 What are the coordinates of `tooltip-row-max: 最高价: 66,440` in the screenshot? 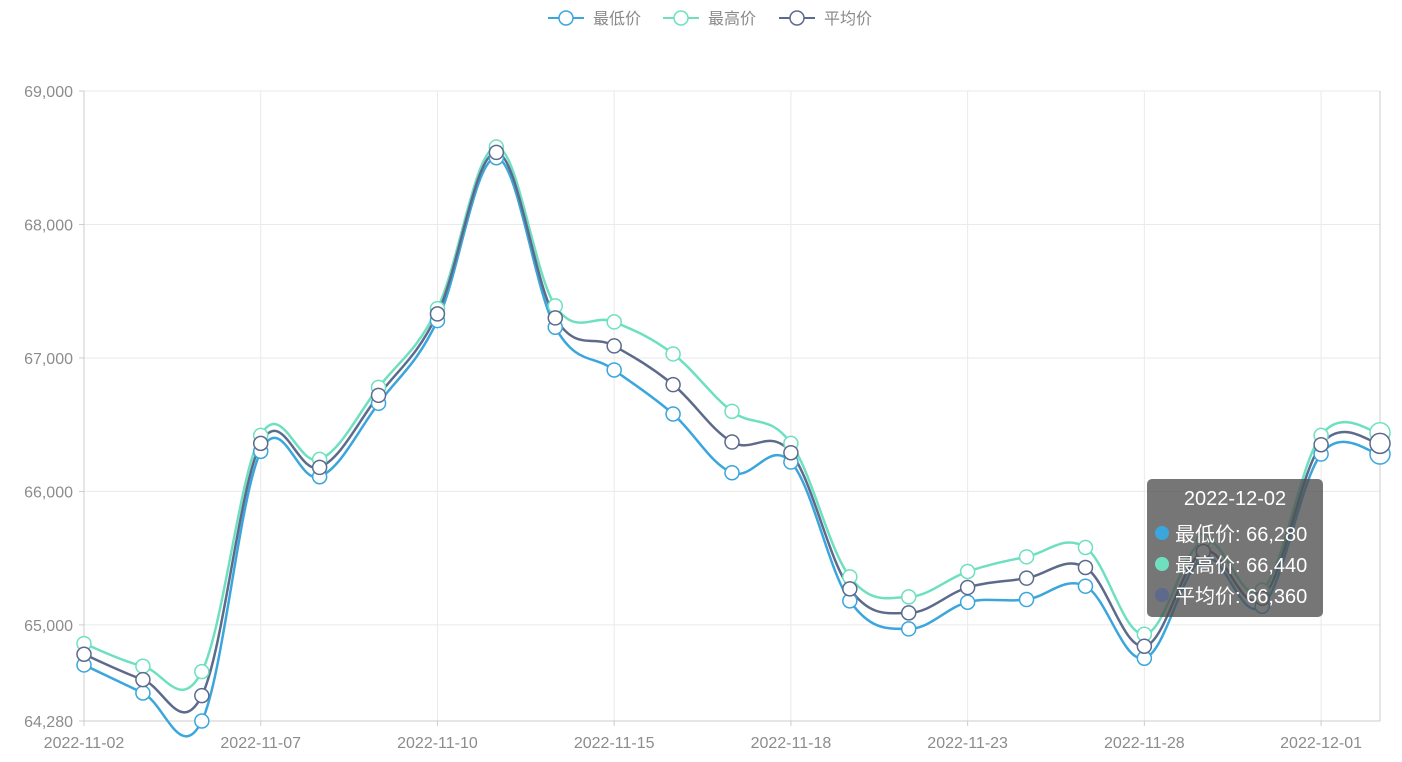 It's located at (1239, 563).